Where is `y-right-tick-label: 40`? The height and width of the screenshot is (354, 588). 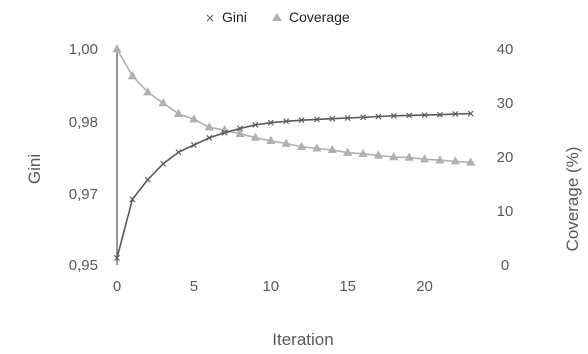
y-right-tick-label: 40 is located at coordinates (505, 49).